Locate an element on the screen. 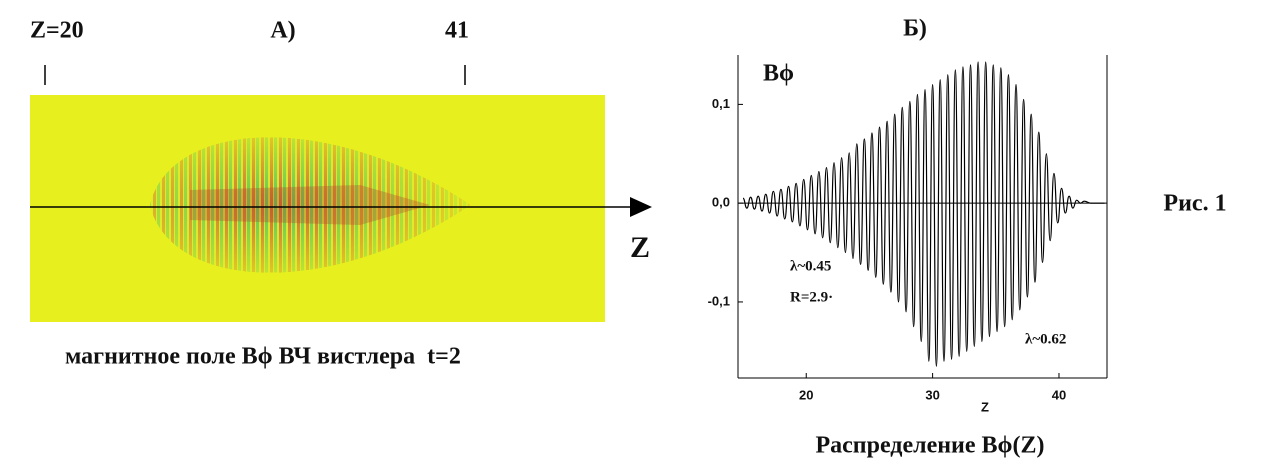 The height and width of the screenshot is (471, 1272). annotation: λ~0.62 is located at coordinates (1045, 339).